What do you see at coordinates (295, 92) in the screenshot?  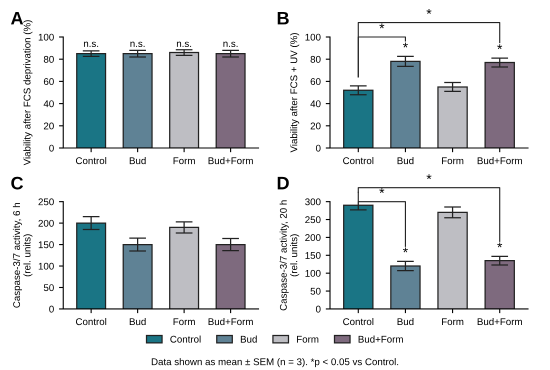 I see `y-axis-title: Viability after FCS + UV (%)` at bounding box center [295, 92].